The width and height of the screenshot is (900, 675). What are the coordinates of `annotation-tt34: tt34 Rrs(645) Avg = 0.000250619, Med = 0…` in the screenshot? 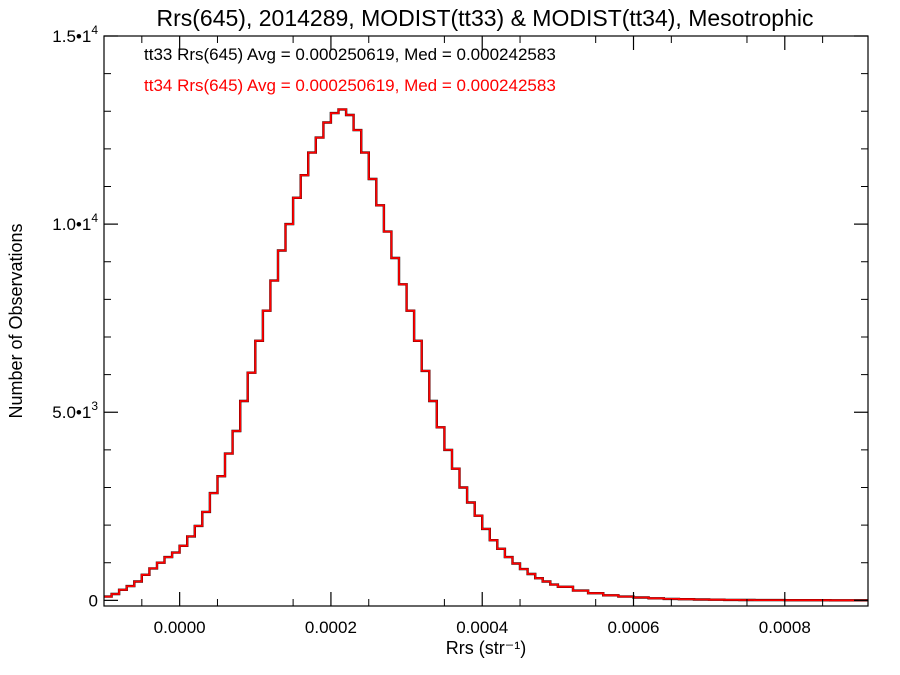 It's located at (350, 85).